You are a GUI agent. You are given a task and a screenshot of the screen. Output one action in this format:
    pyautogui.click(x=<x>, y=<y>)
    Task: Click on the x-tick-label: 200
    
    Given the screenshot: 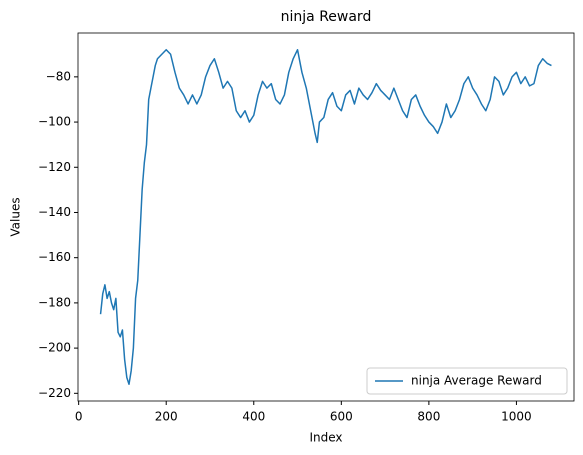 What is the action you would take?
    pyautogui.click(x=166, y=417)
    